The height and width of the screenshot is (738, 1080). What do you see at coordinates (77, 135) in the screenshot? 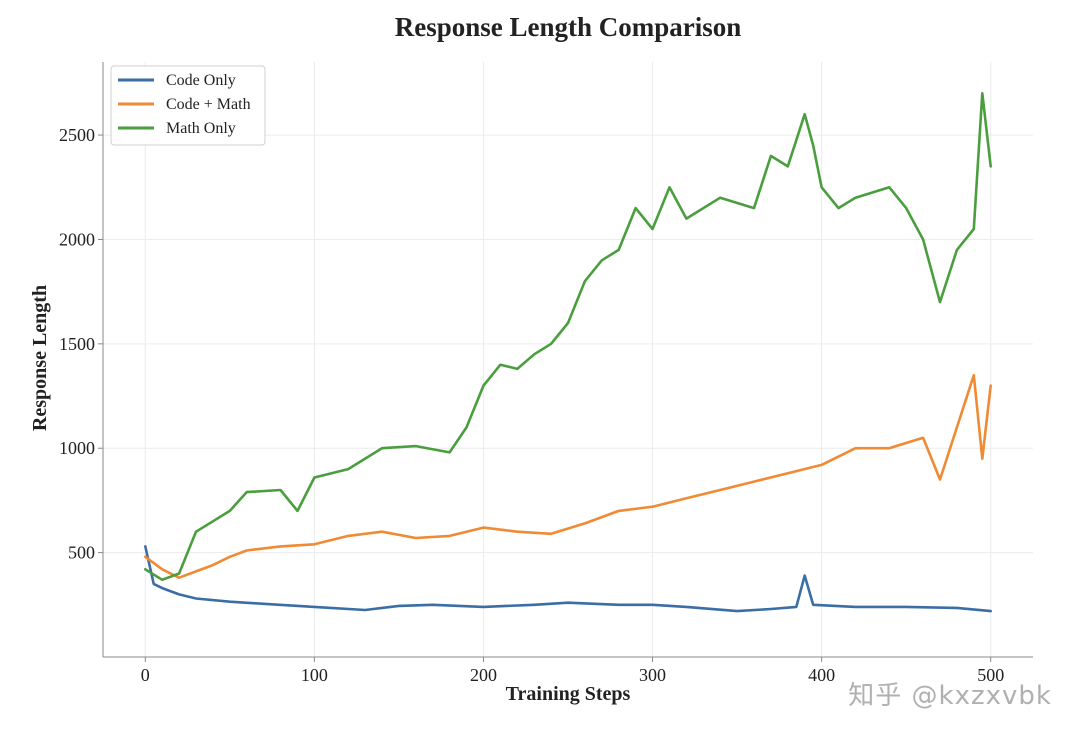
I see `y-tick-label: 2500` at bounding box center [77, 135].